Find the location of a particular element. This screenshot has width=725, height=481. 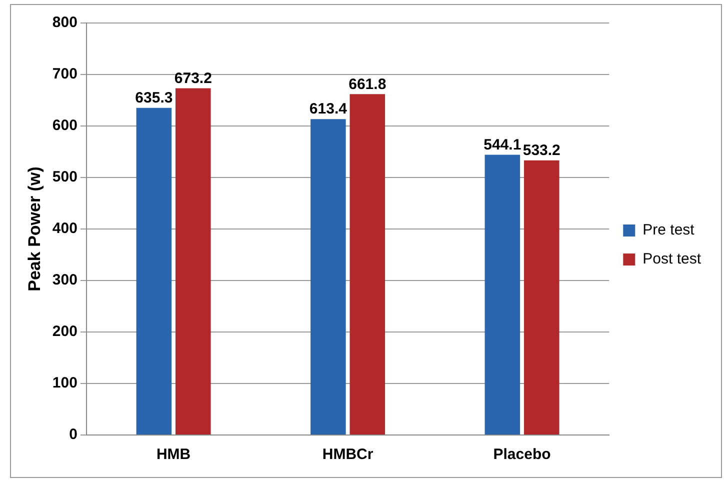

legend-label: Pre test is located at coordinates (669, 230).